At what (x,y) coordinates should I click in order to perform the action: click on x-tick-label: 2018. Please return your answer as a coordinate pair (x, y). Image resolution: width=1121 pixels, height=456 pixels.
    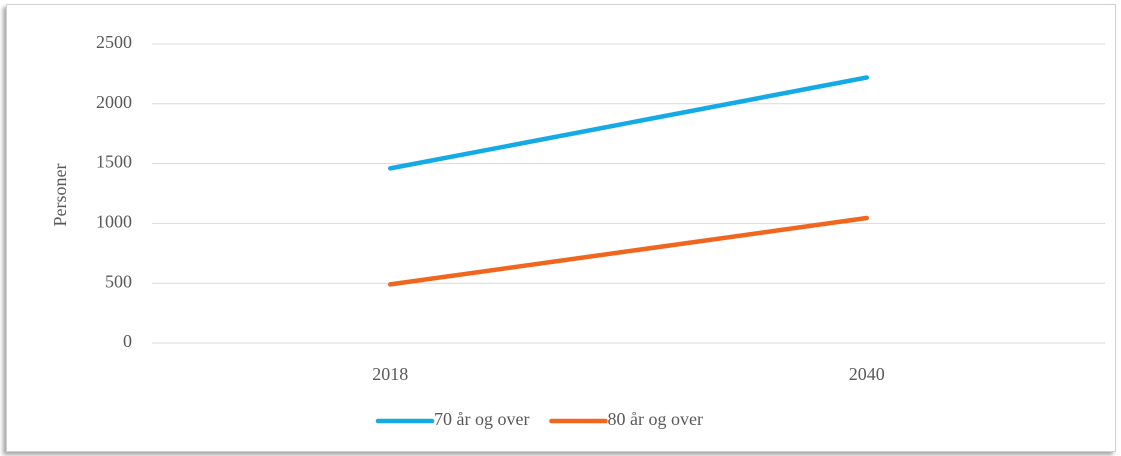
    Looking at the image, I should click on (390, 374).